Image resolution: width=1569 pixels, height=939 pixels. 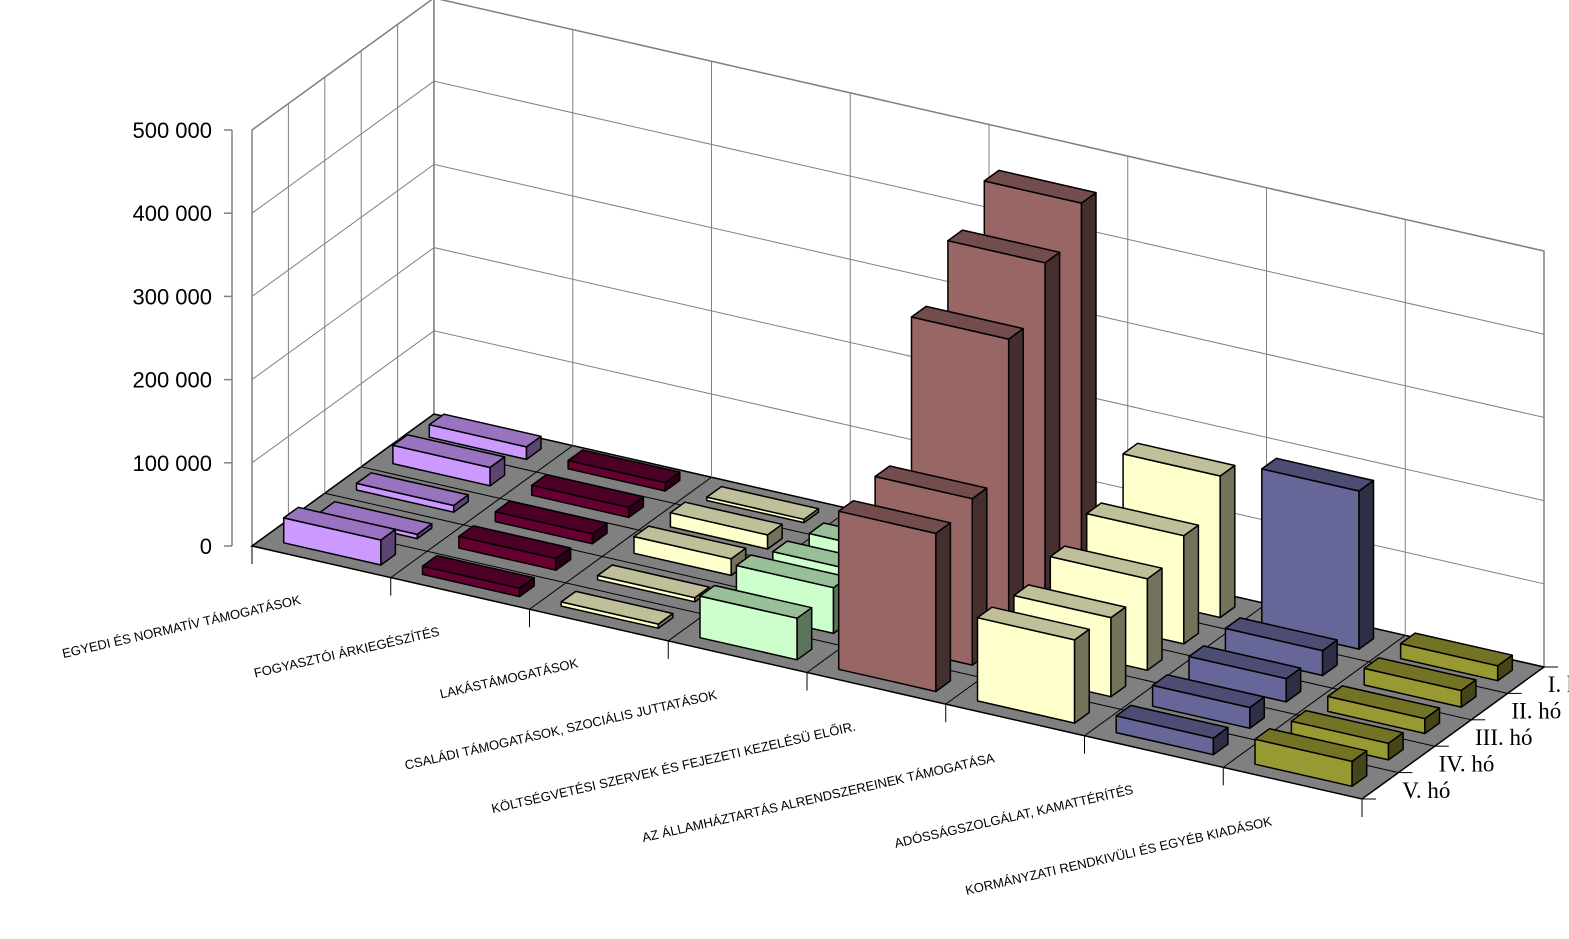 What do you see at coordinates (172, 130) in the screenshot?
I see `y-tick-label: 500 000` at bounding box center [172, 130].